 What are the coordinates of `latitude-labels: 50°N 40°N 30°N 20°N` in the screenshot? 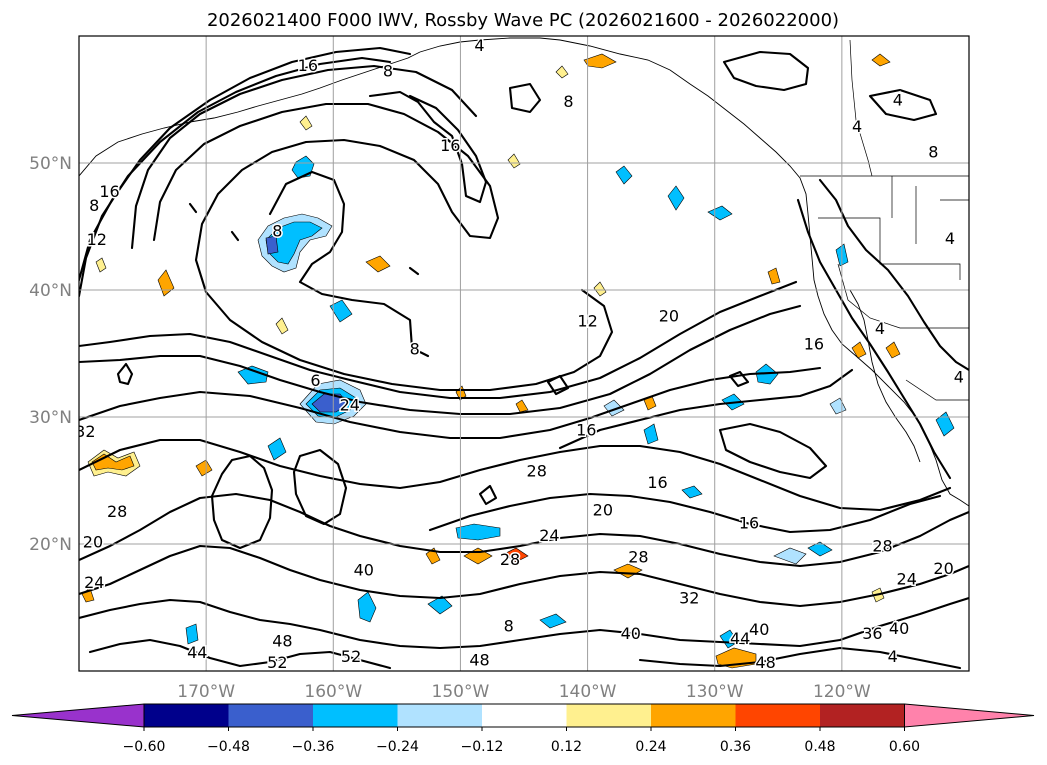 It's located at (50, 354).